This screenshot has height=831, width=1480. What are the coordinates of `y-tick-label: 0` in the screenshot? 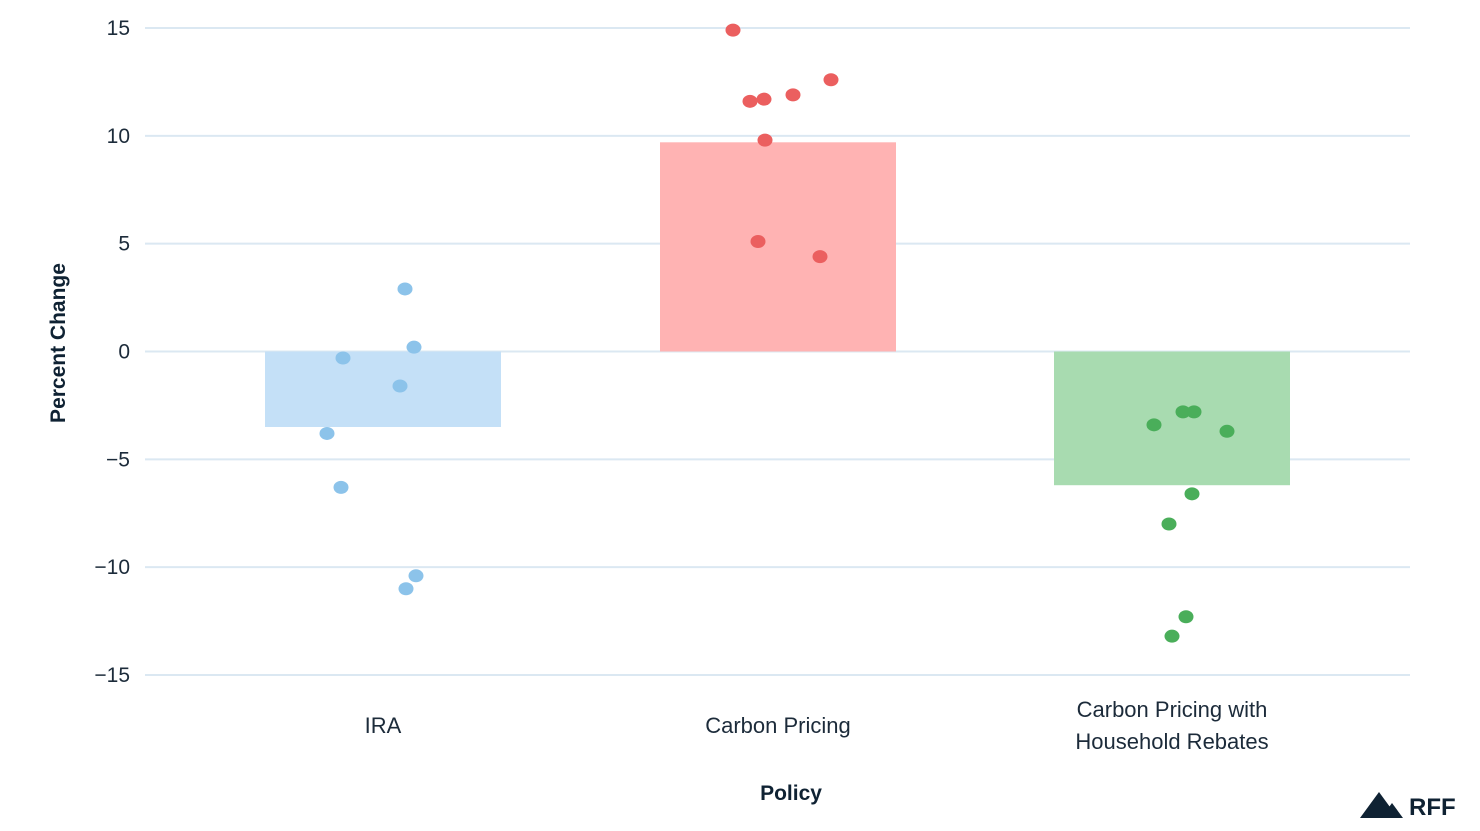 It's located at (124, 352).